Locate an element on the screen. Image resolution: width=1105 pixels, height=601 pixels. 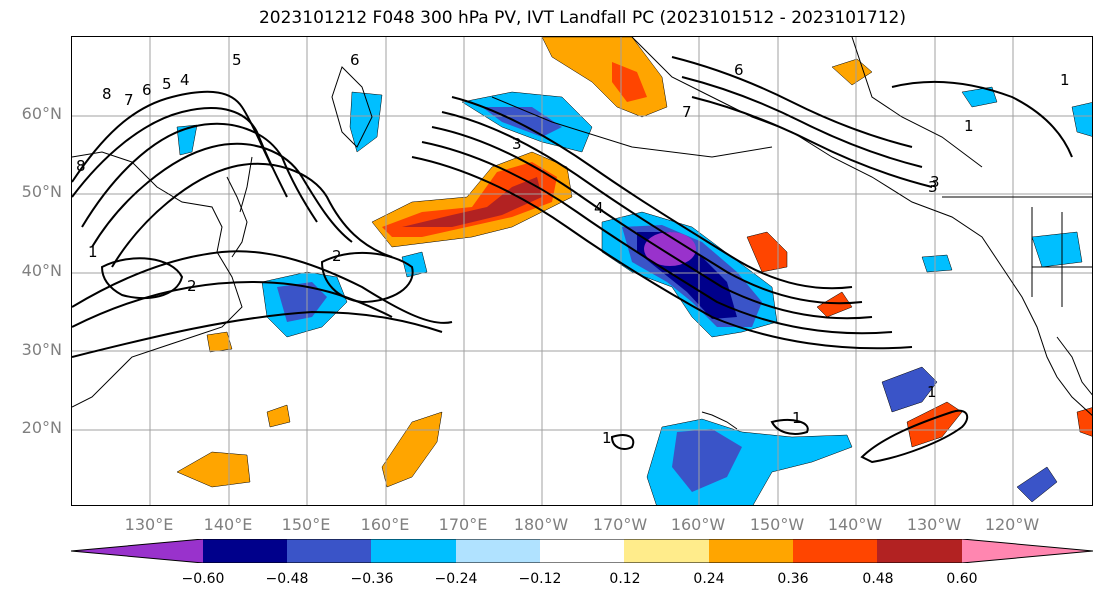
lat-label-60n: 60°N is located at coordinates (41, 113).